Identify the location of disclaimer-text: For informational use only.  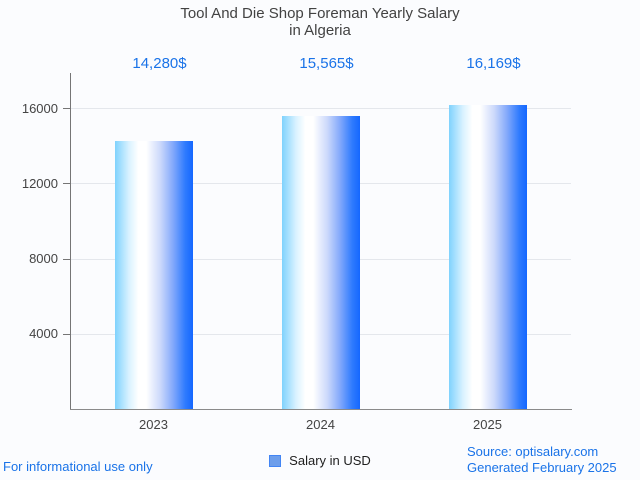
(78, 466).